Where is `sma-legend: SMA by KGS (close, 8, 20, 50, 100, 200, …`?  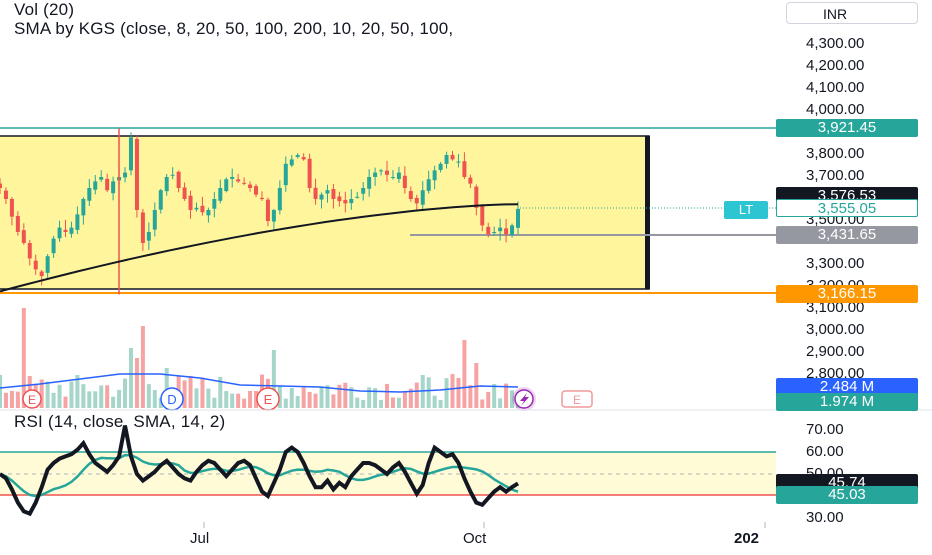
sma-legend: SMA by KGS (close, 8, 20, 50, 100, 200, … is located at coordinates (234, 28).